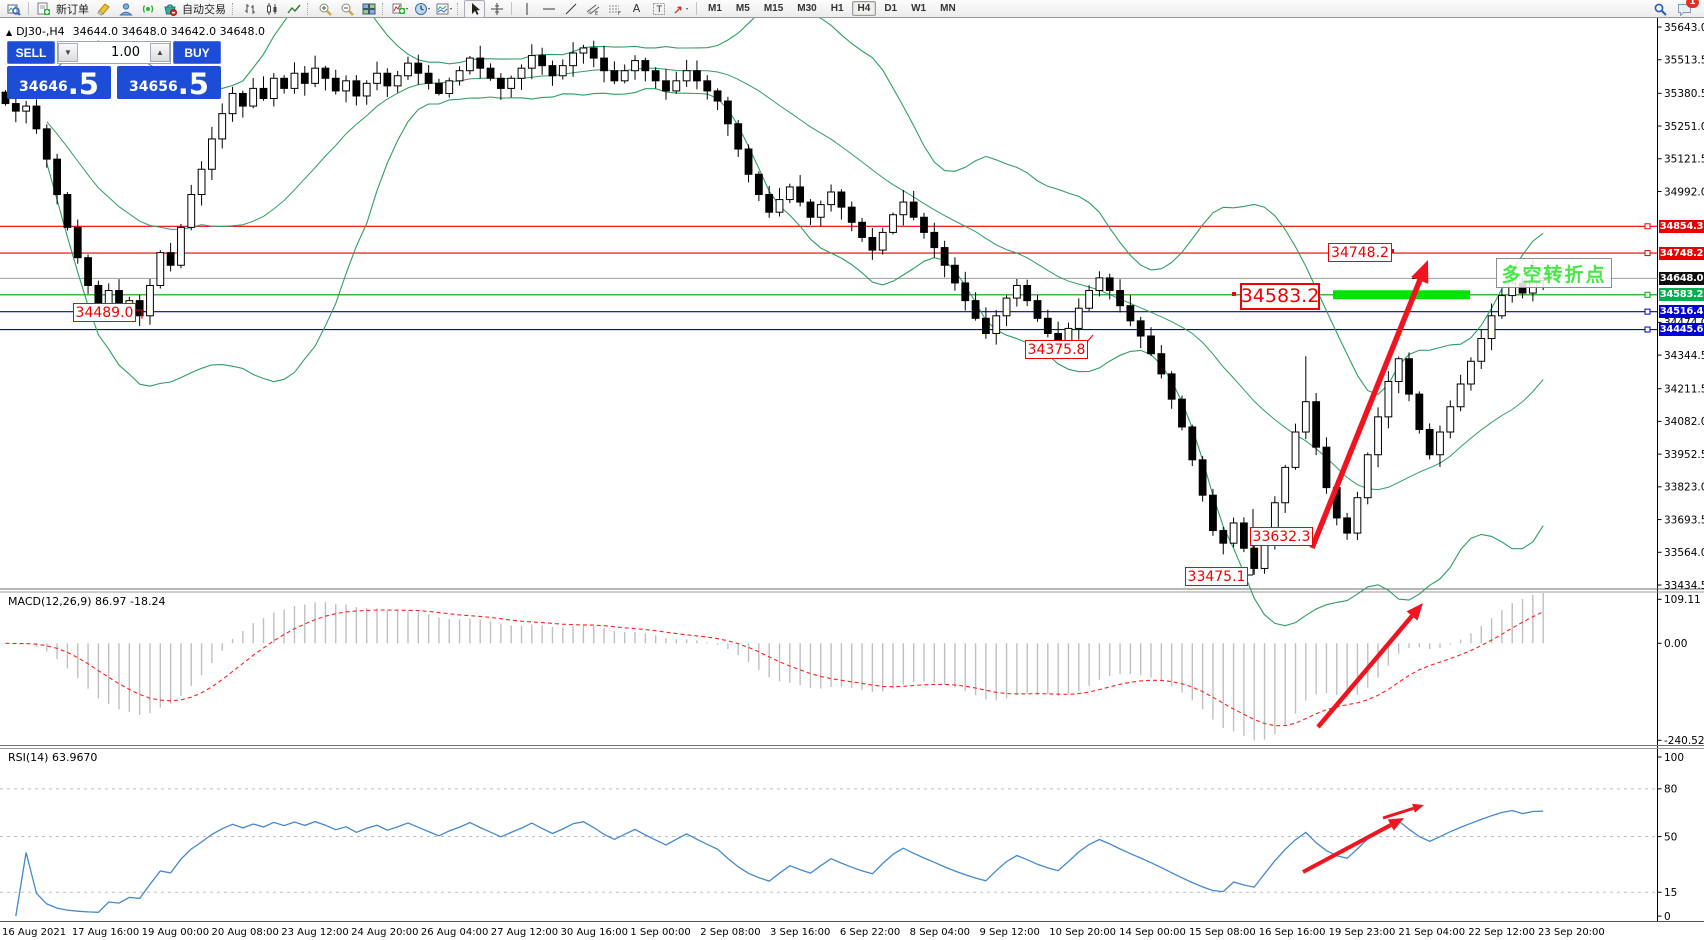 The height and width of the screenshot is (940, 1704). I want to click on macd-indicator-label: MACD(12,26,9) 86.97 -18.24, so click(87, 601).